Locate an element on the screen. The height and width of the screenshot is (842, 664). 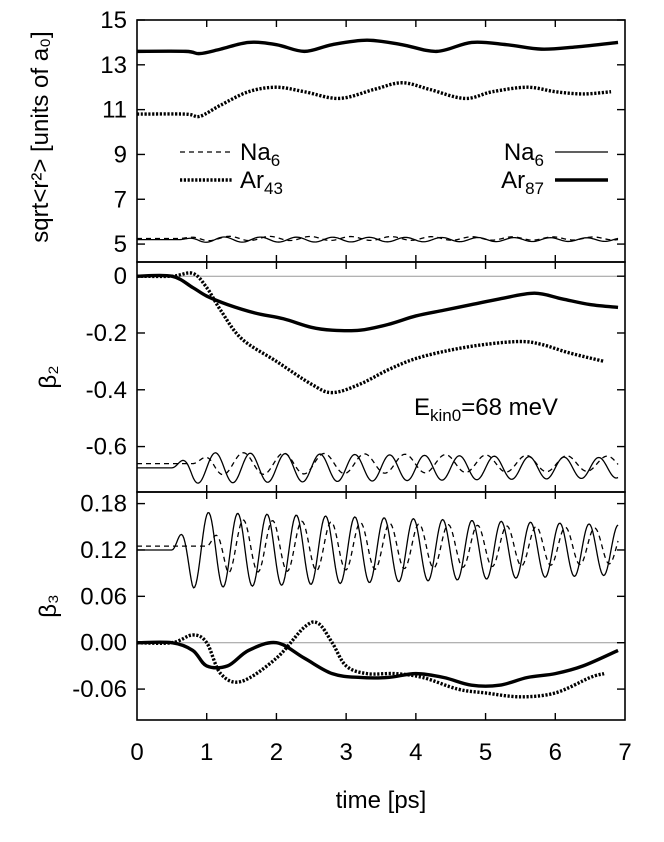
ylabel-beta2: β₂ is located at coordinates (48, 376).